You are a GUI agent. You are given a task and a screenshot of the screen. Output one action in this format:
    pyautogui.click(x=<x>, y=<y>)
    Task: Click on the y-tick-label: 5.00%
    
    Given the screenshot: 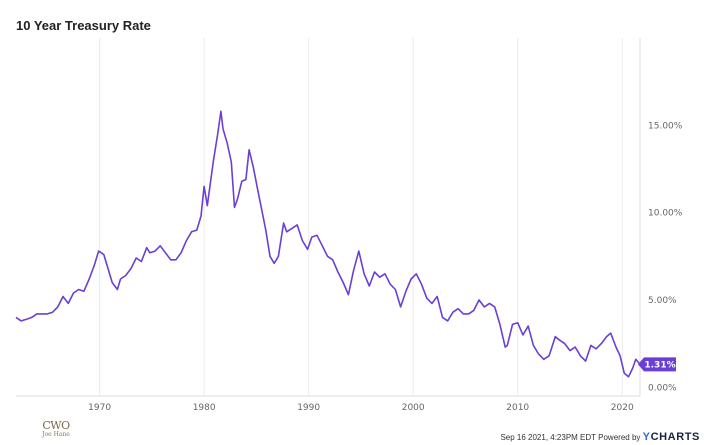 What is the action you would take?
    pyautogui.click(x=662, y=301)
    